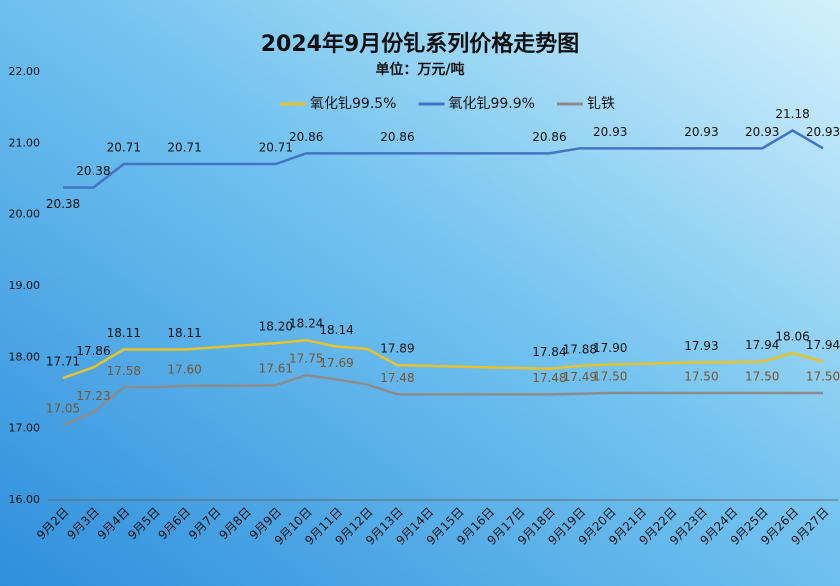  I want to click on y-tick-label: 18.00, so click(25, 356).